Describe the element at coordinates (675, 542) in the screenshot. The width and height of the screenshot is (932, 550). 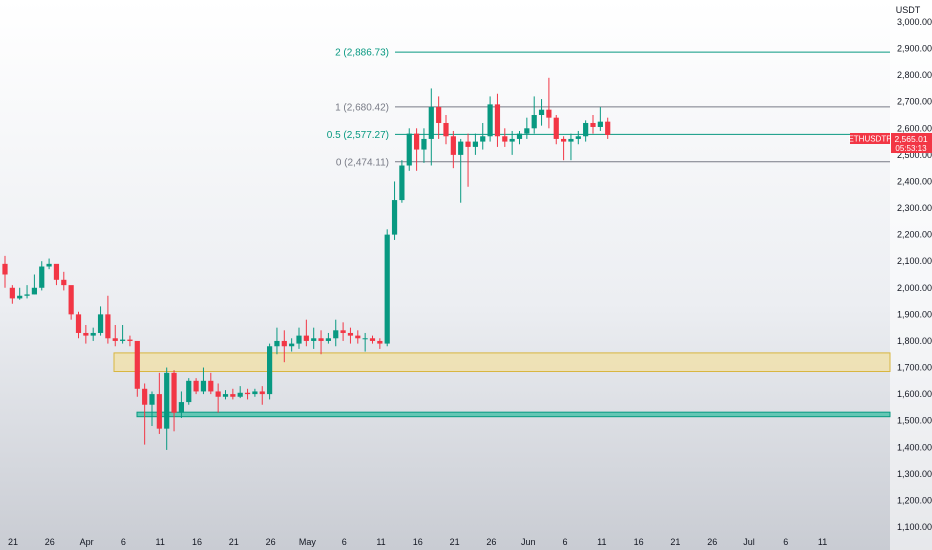
I see `x-tick-label-18: 21` at that location.